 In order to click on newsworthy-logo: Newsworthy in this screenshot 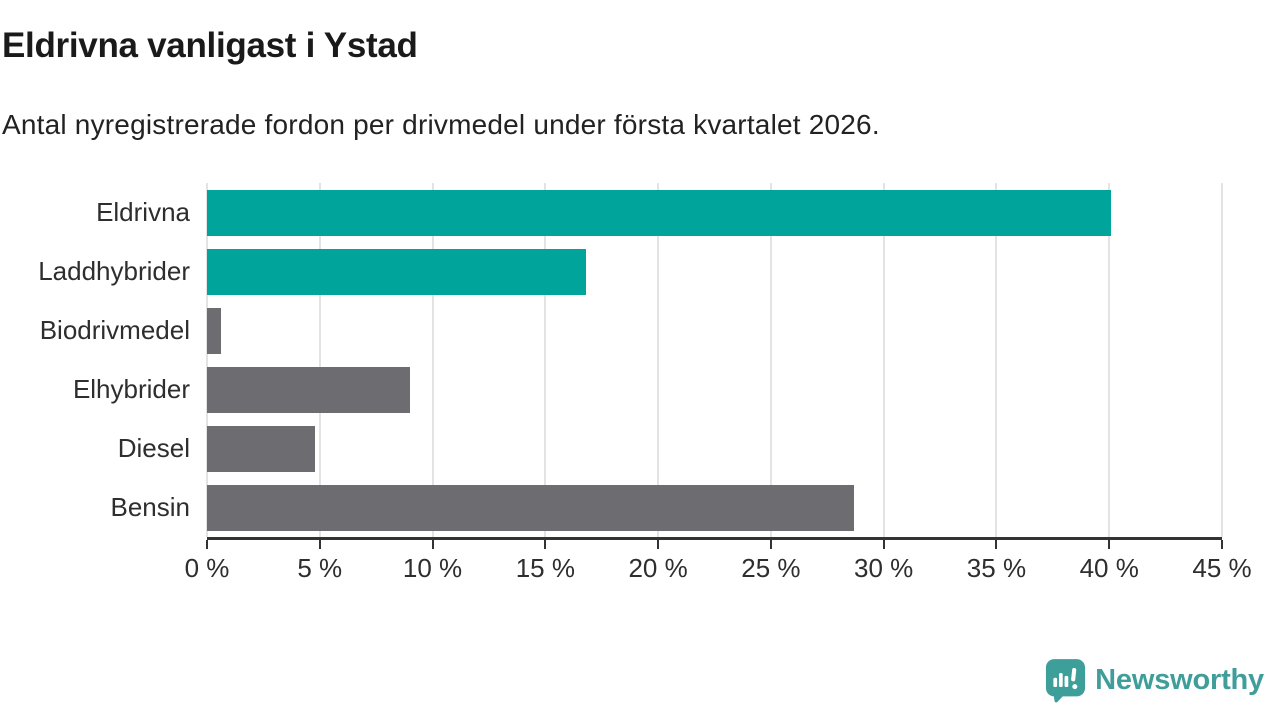, I will do `click(1154, 680)`.